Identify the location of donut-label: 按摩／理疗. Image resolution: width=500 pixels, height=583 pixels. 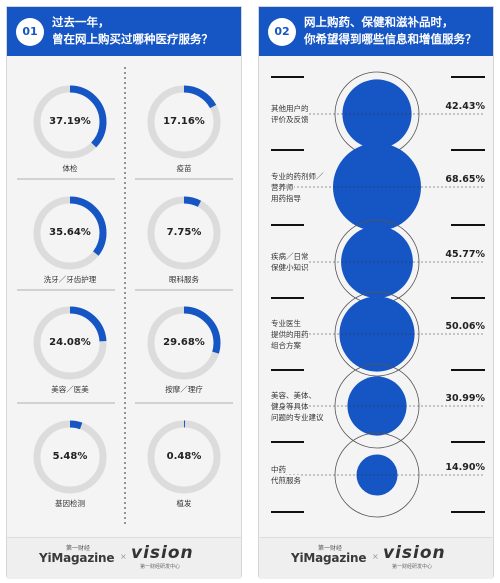
(184, 389).